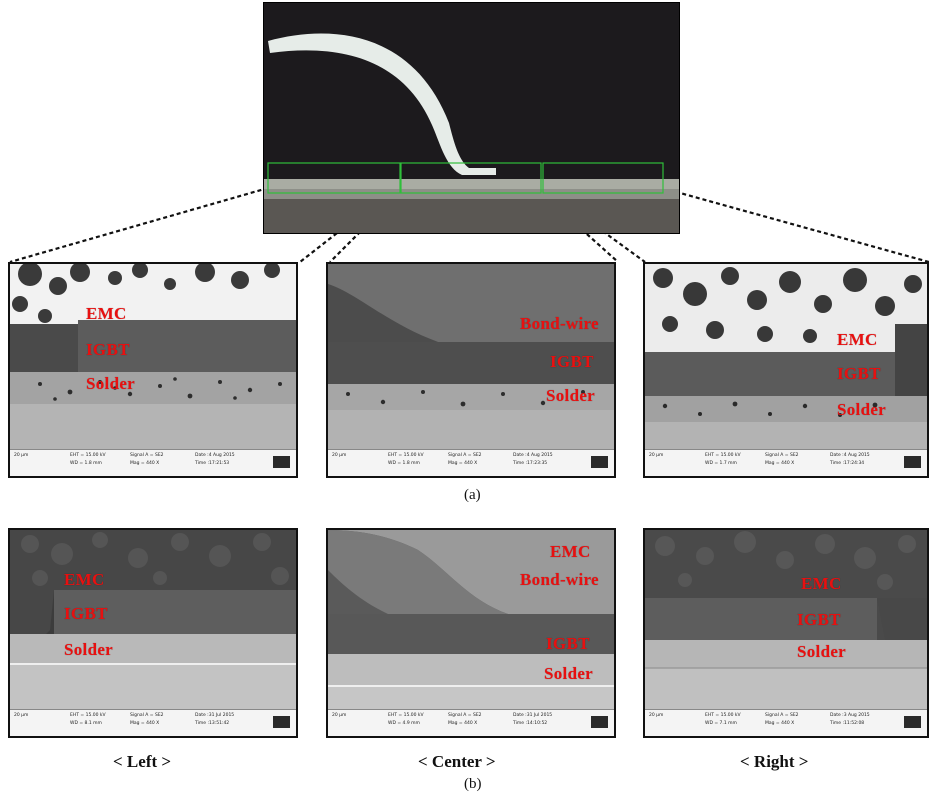  What do you see at coordinates (404, 723) in the screenshot?
I see `wd-value: WD = 4.9 mm` at bounding box center [404, 723].